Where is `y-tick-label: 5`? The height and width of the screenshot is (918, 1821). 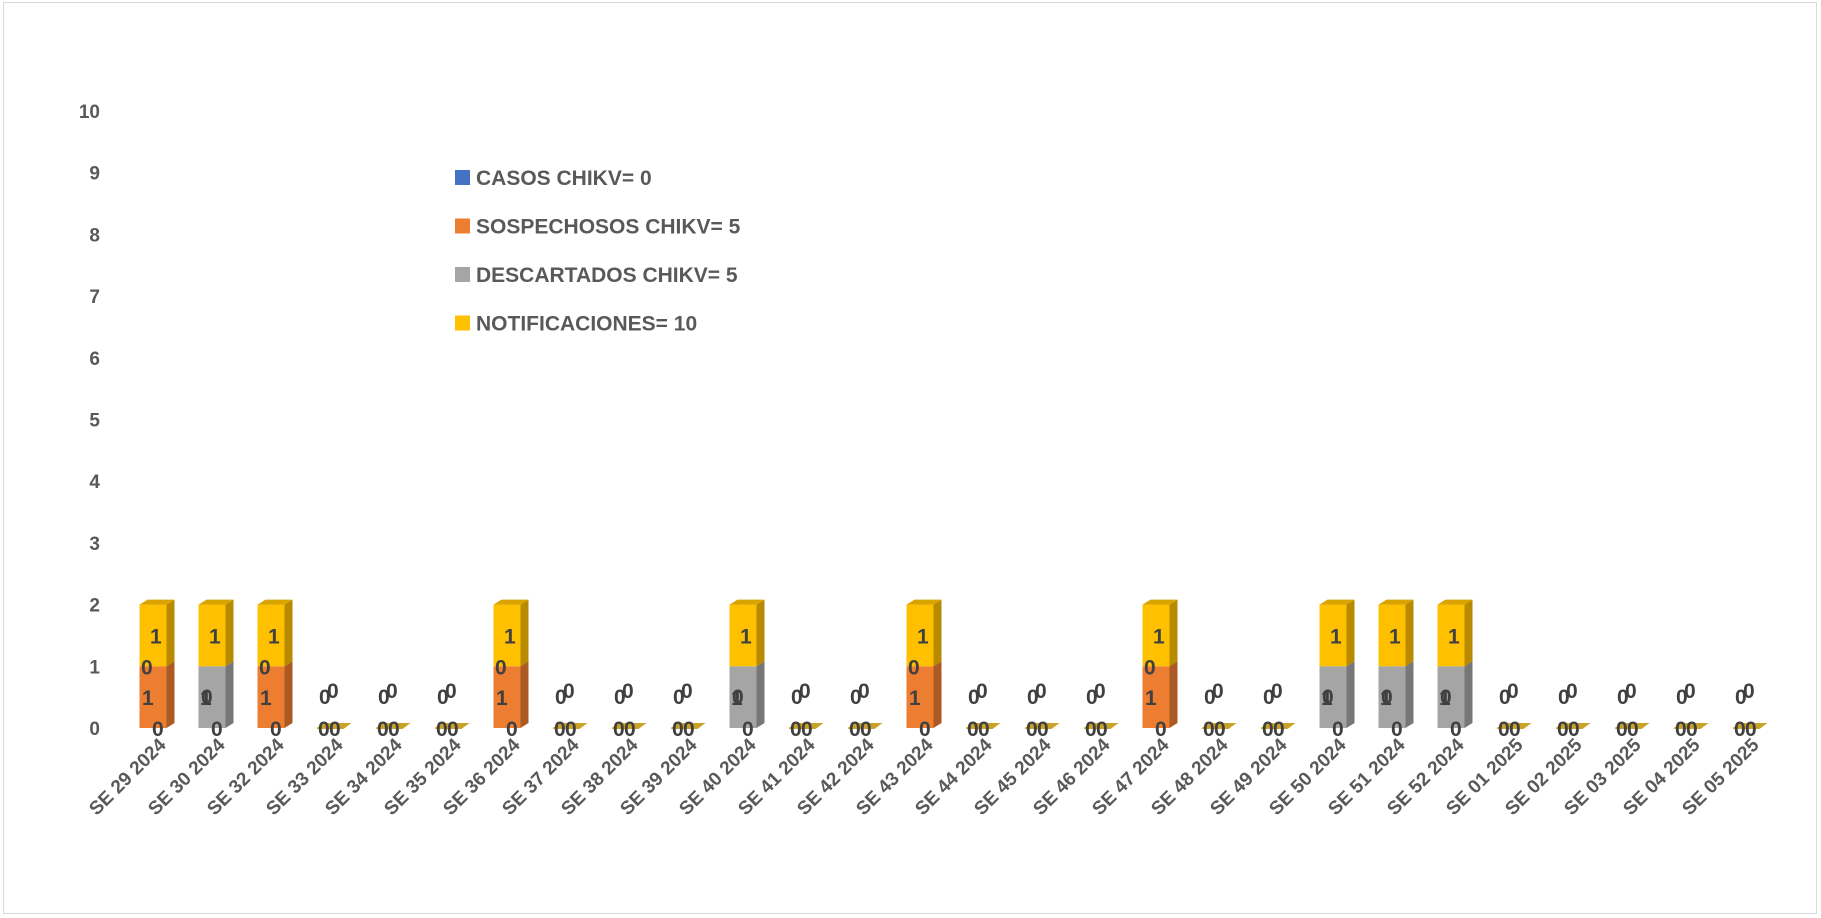
y-tick-label: 5 is located at coordinates (94, 421).